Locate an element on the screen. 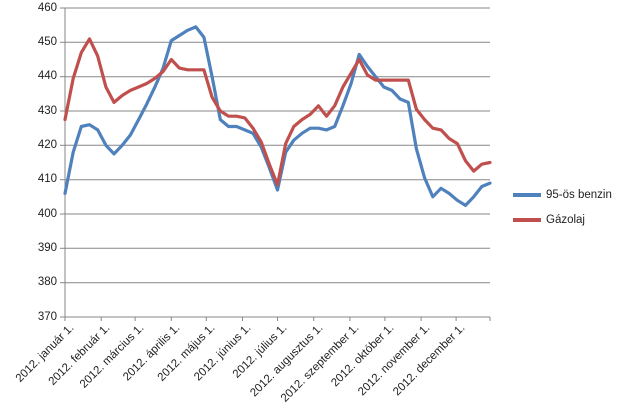  chart-legend: 95-ös benzin Gázolaj is located at coordinates (562, 213).